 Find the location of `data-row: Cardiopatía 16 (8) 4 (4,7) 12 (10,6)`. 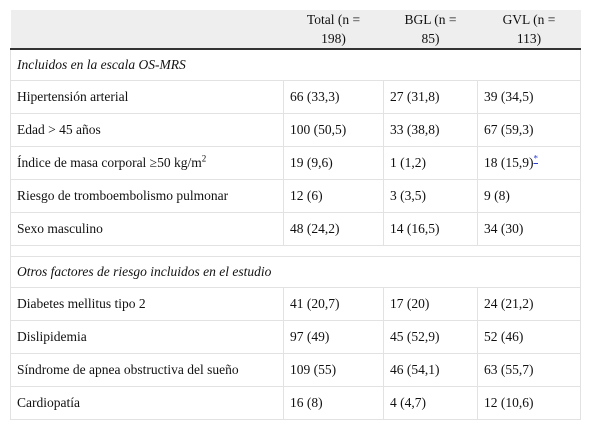

data-row: Cardiopatía 16 (8) 4 (4,7) 12 (10,6) is located at coordinates (295, 403).